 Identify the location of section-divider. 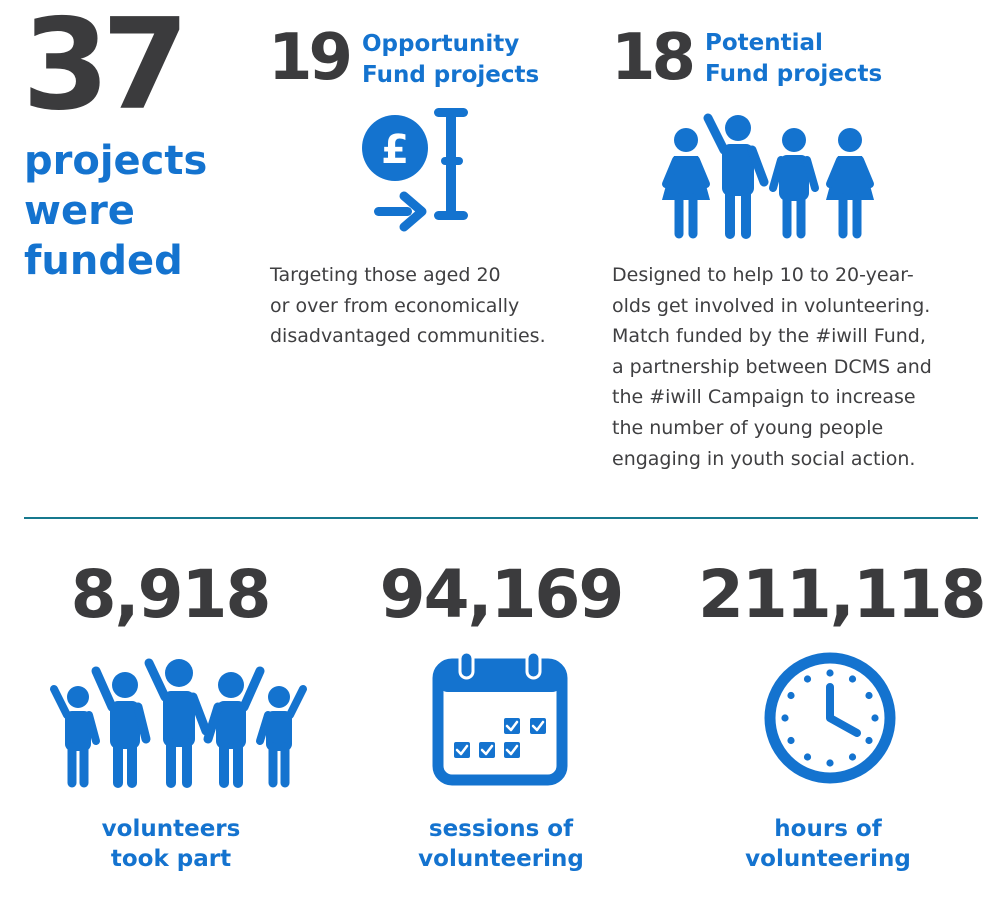
(501, 518).